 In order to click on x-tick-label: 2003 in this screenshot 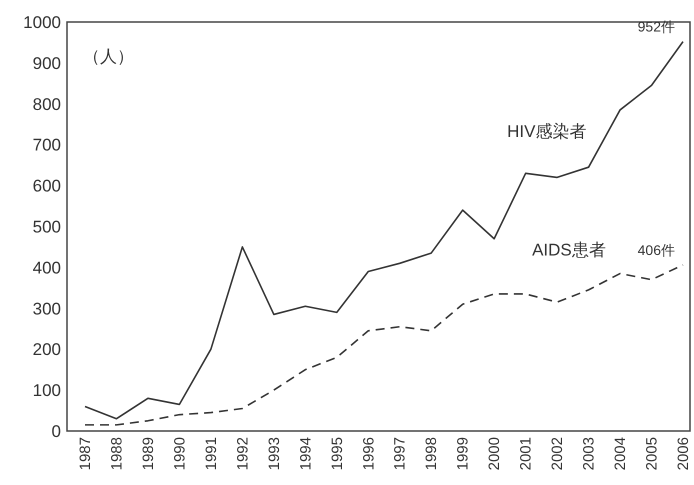, I will do `click(589, 453)`.